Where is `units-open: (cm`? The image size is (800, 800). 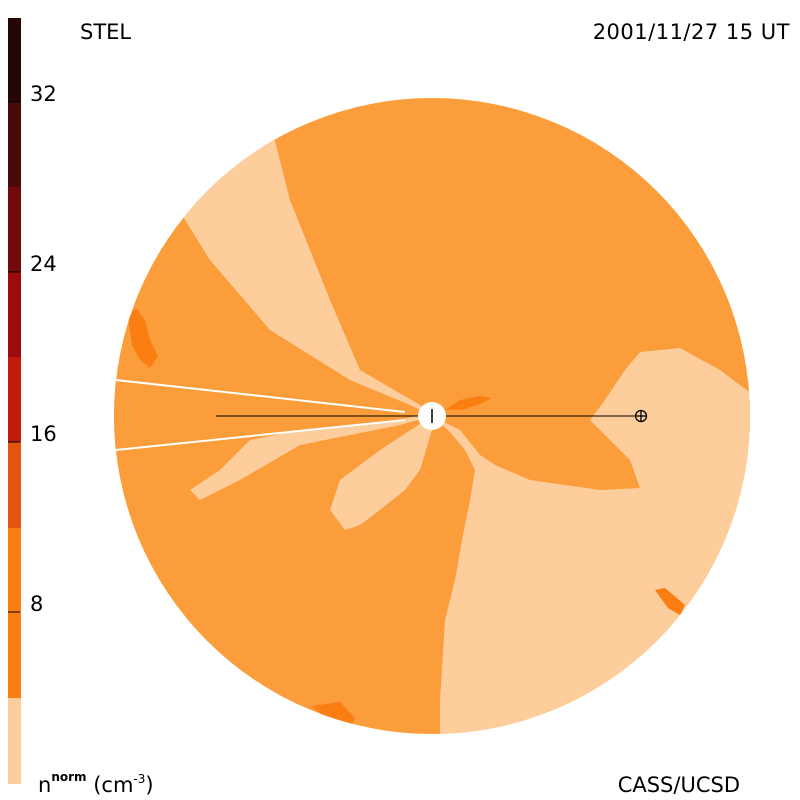
units-open: (cm is located at coordinates (113, 785).